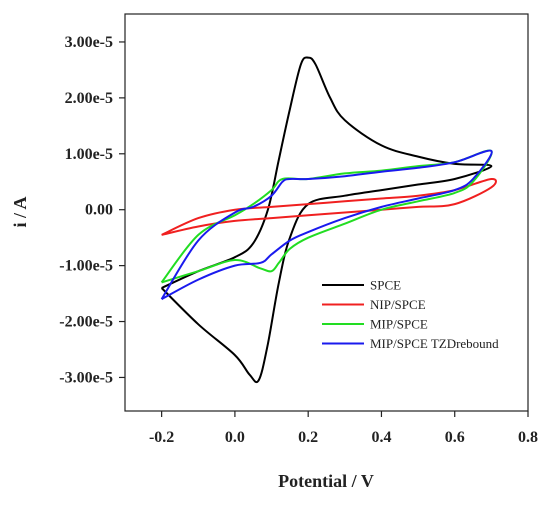  What do you see at coordinates (326, 481) in the screenshot?
I see `x-axis-title: Potential / V` at bounding box center [326, 481].